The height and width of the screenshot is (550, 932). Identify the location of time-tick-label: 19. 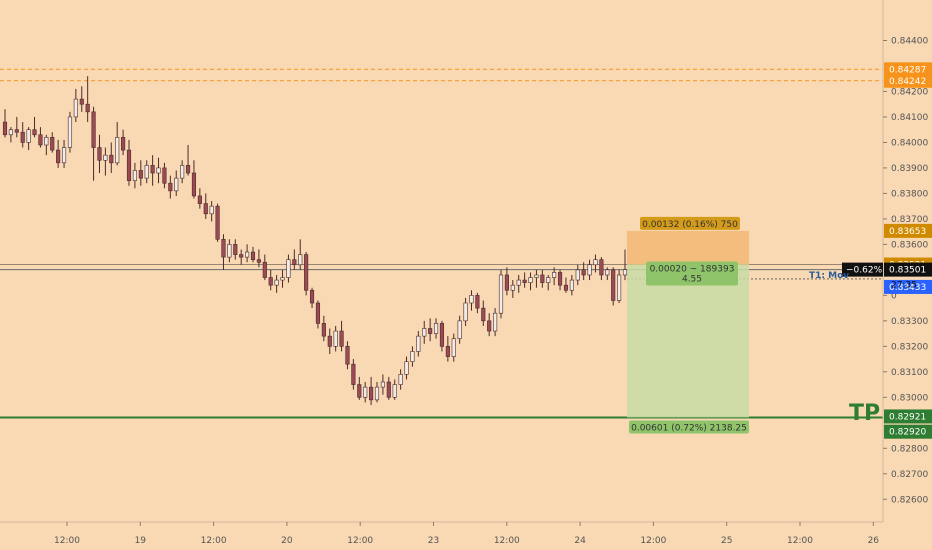
(141, 541).